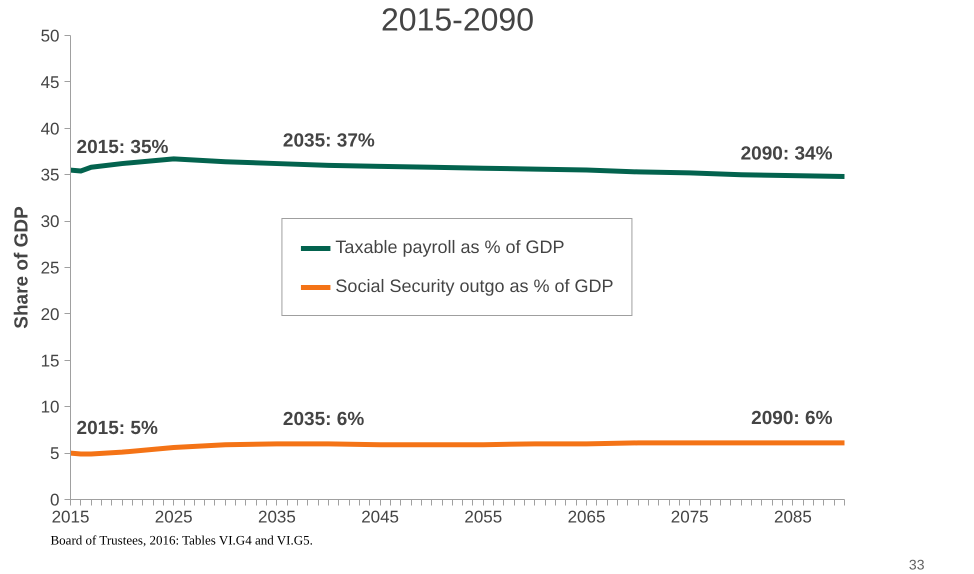 This screenshot has height=574, width=974. Describe the element at coordinates (450, 247) in the screenshot. I see `legend-label: Taxable payroll as % of GDP` at that location.